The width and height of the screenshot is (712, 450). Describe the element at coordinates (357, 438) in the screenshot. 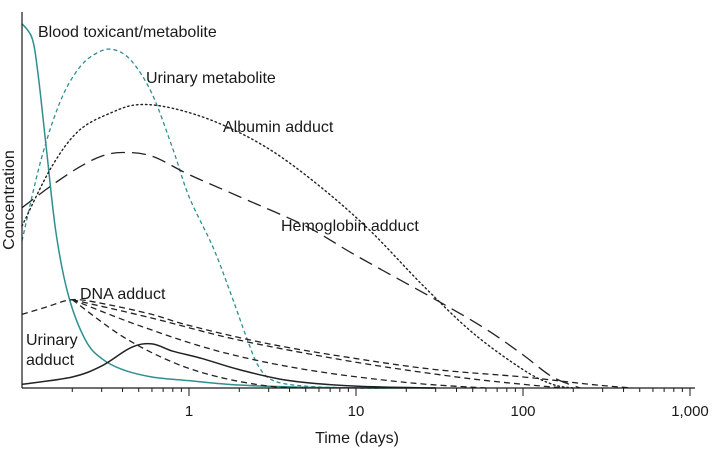

I see `x-axis-title: Time (days)` at that location.